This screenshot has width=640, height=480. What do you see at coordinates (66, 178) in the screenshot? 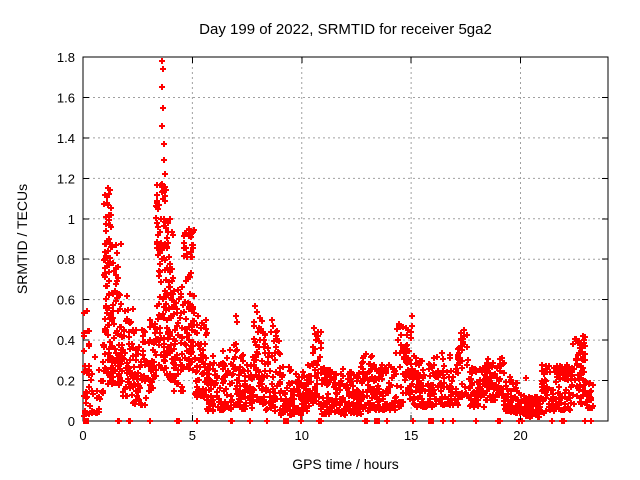
I see `y-tick-label: 1.2` at bounding box center [66, 178].